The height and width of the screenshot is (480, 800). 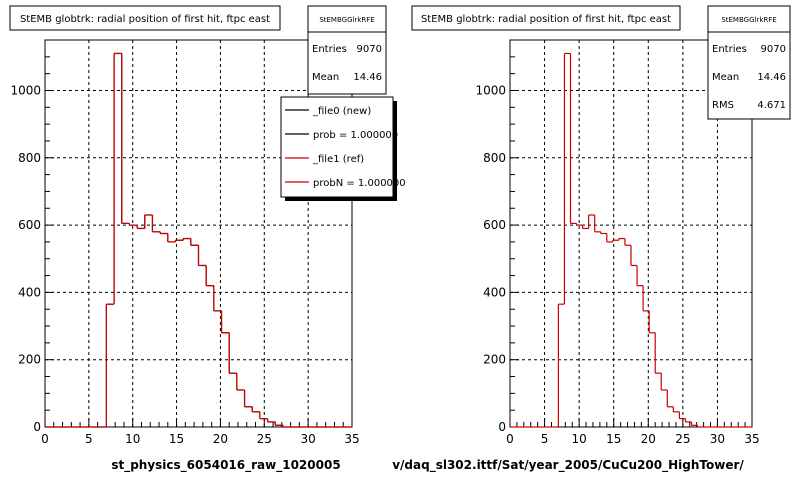 What do you see at coordinates (723, 105) in the screenshot?
I see `stats-label: RMS` at bounding box center [723, 105].